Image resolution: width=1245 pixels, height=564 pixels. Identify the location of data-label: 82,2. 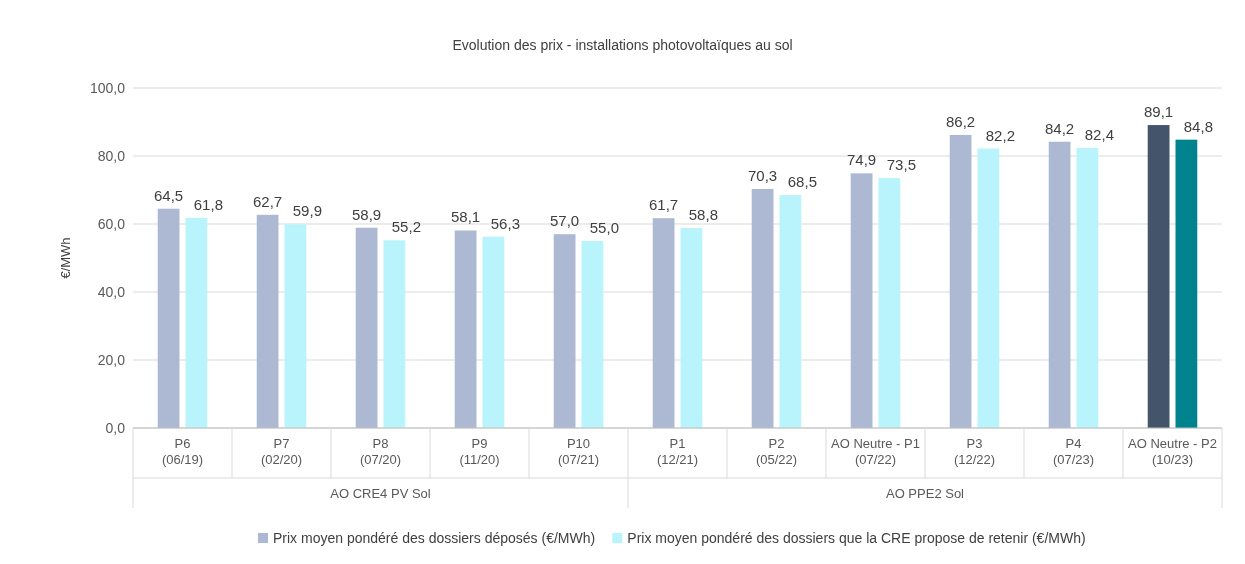
(1000, 135).